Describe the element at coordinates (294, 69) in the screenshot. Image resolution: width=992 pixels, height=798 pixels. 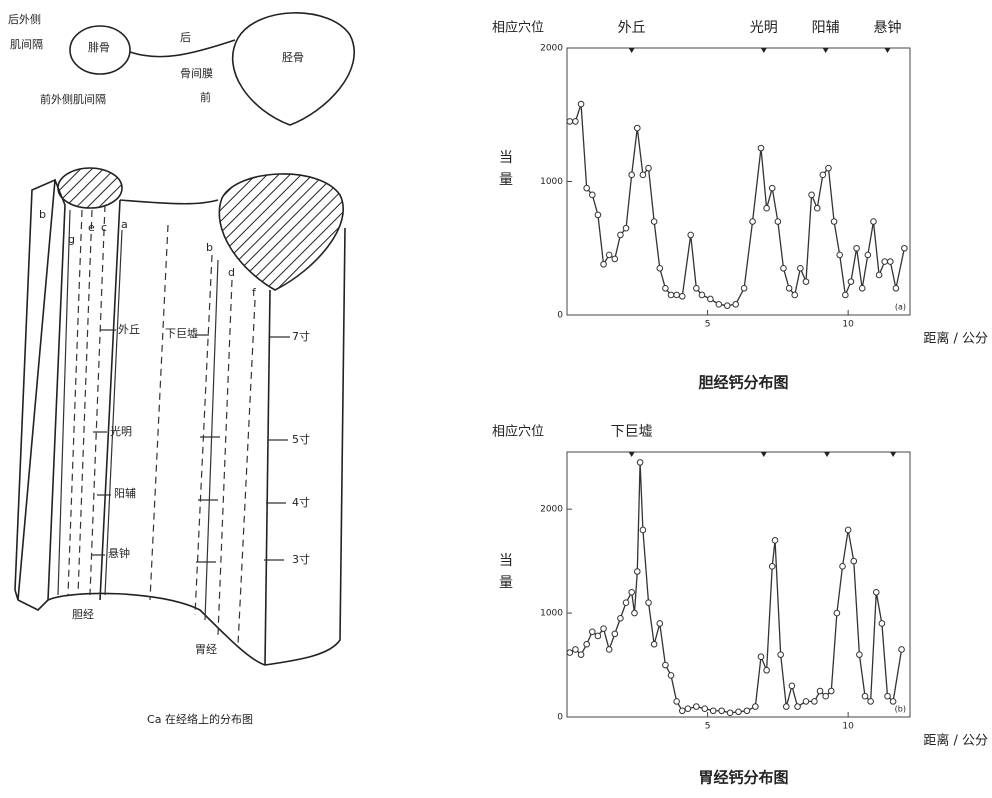
I see `tibia-section` at that location.